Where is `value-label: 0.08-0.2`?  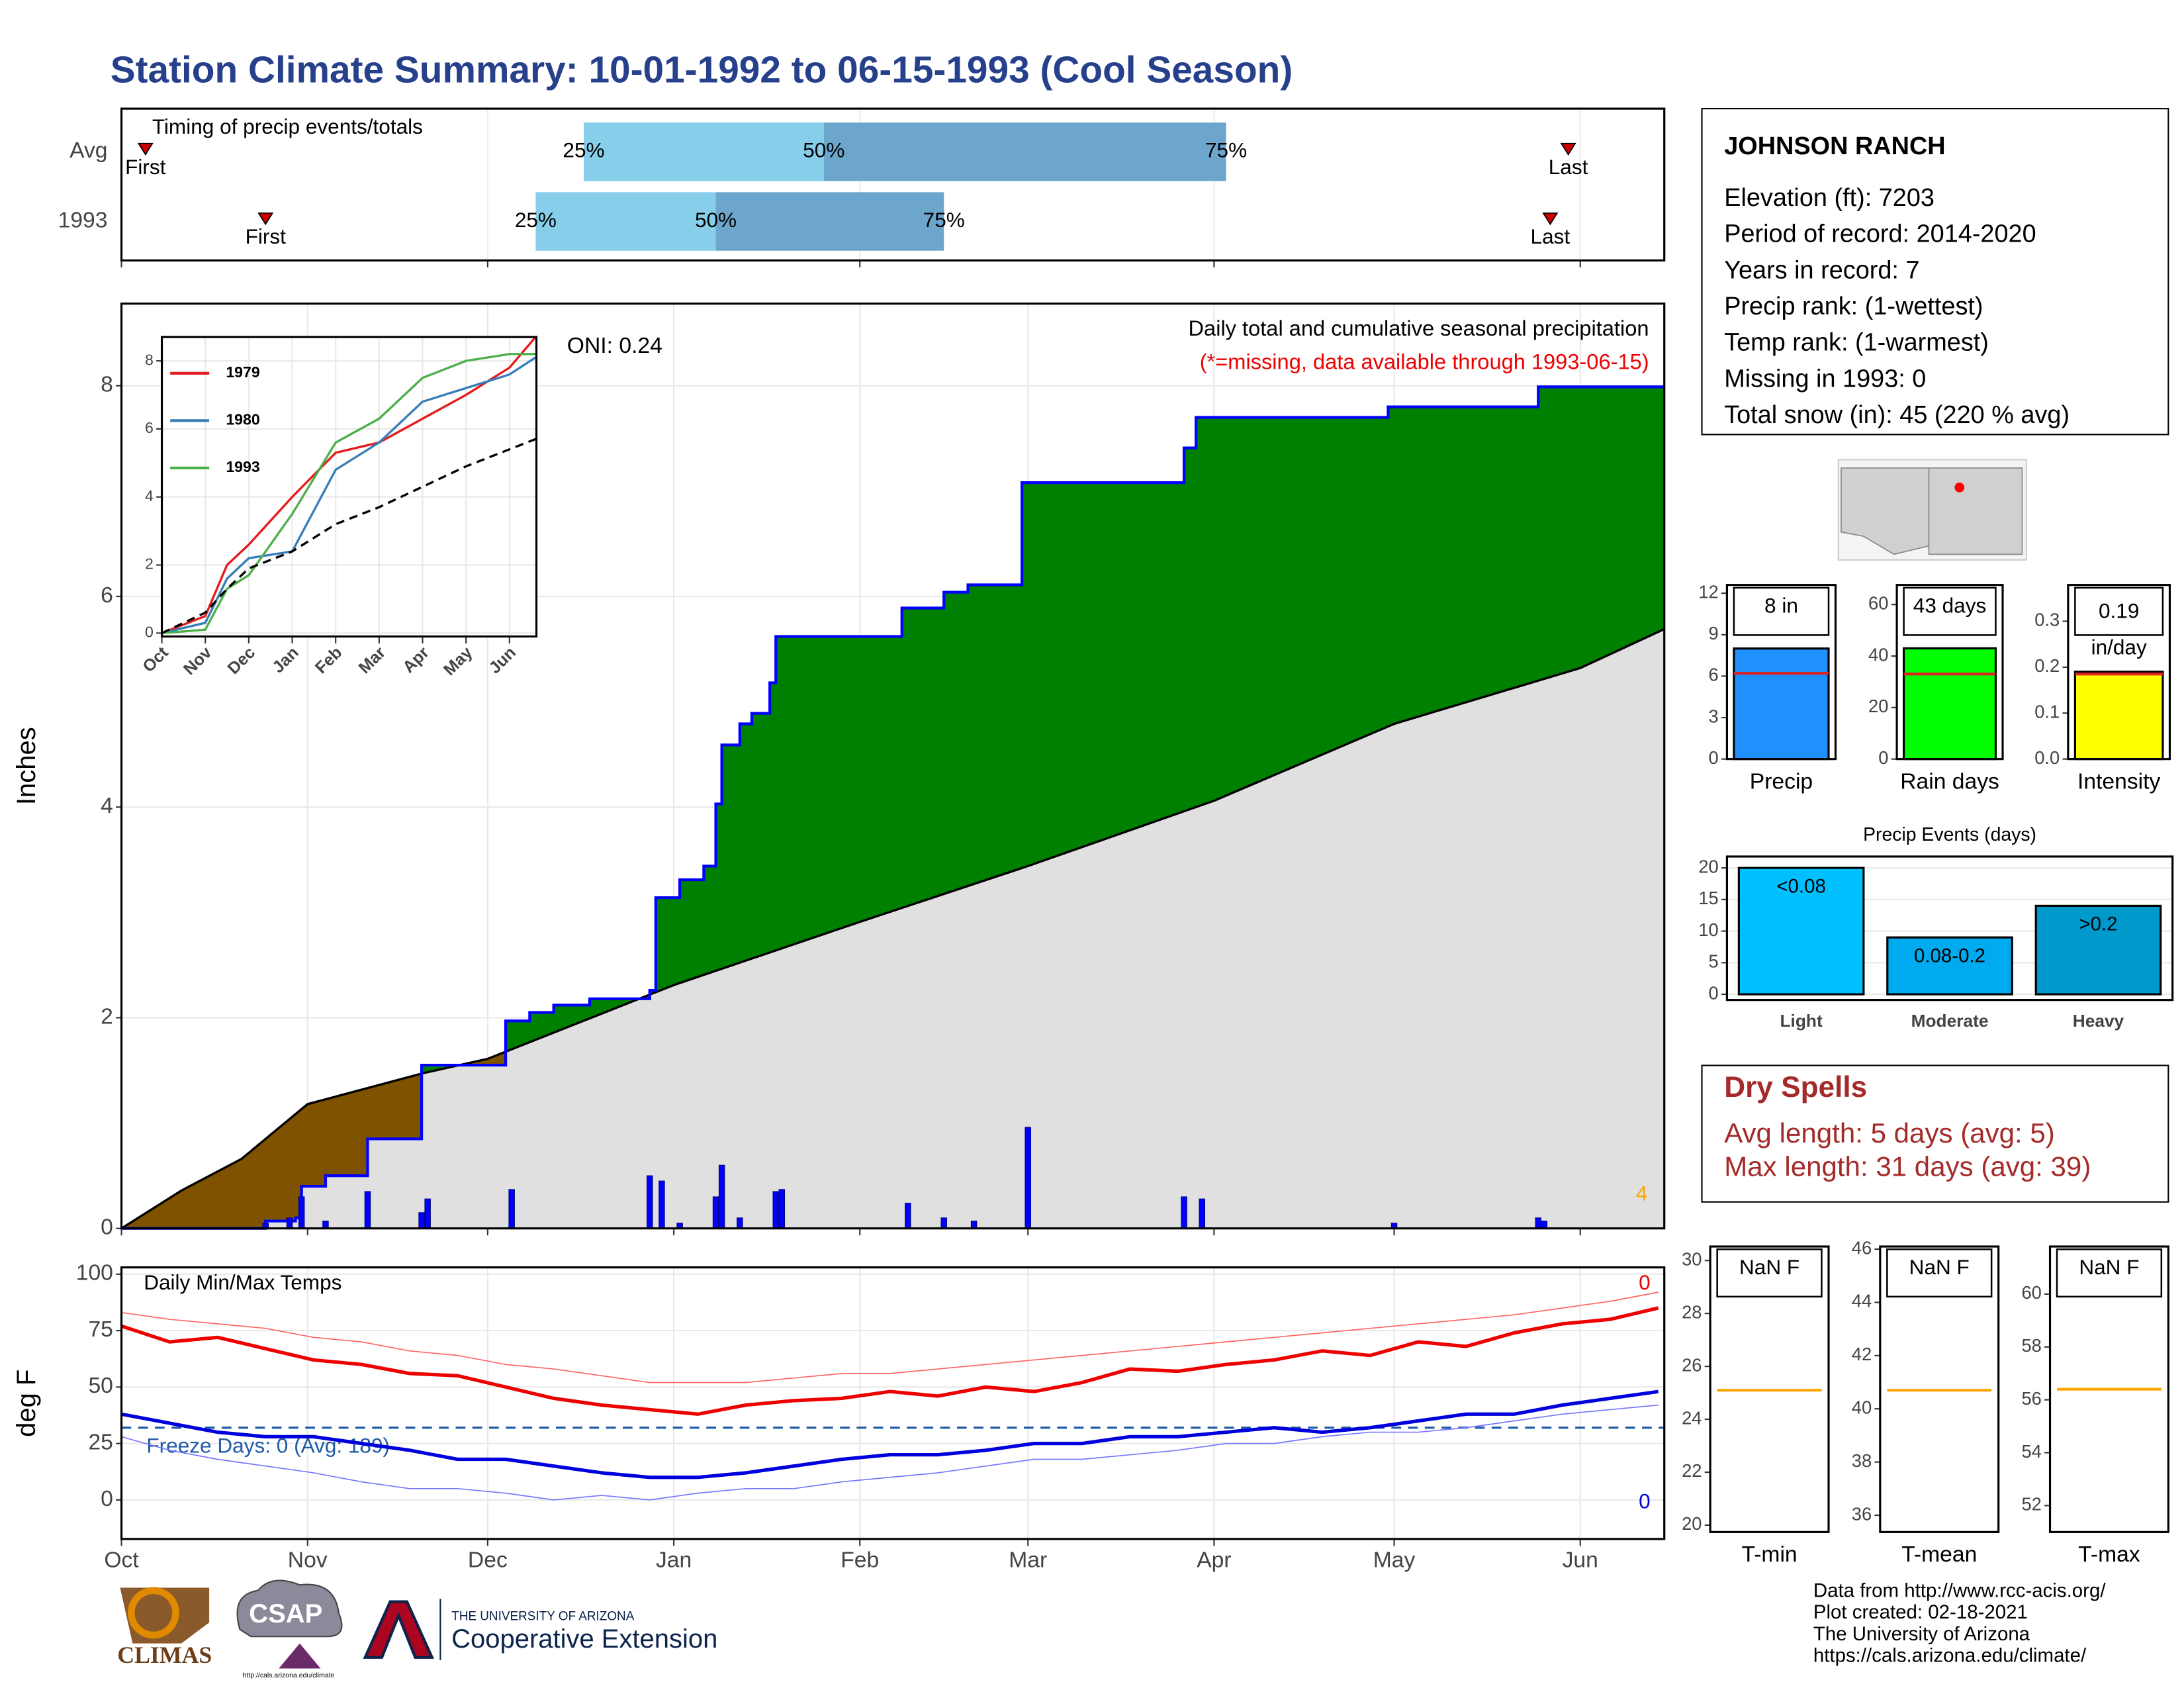
value-label: 0.08-0.2 is located at coordinates (1949, 955).